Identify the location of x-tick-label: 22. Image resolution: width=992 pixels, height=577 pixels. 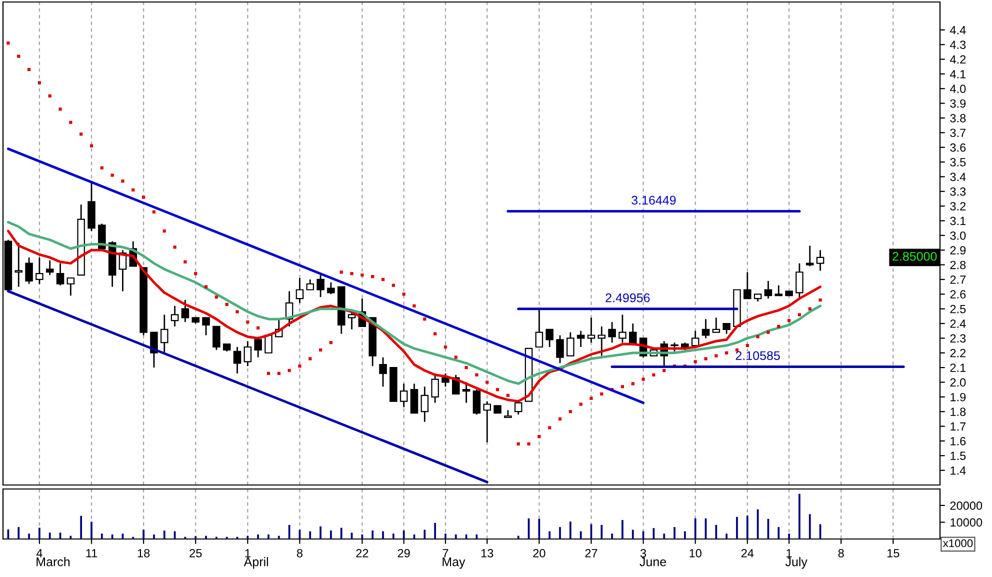
(362, 553).